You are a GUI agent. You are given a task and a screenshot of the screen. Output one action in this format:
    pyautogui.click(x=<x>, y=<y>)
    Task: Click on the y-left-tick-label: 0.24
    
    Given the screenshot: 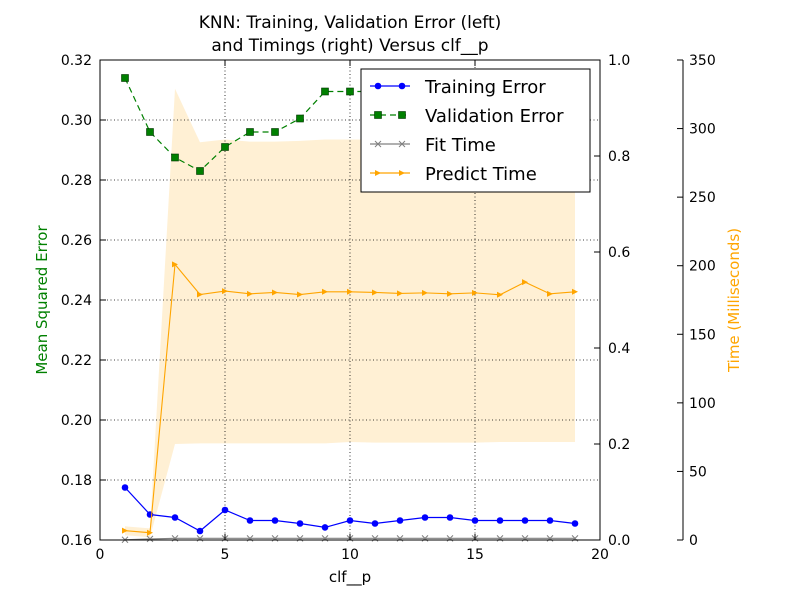 What is the action you would take?
    pyautogui.click(x=76, y=301)
    